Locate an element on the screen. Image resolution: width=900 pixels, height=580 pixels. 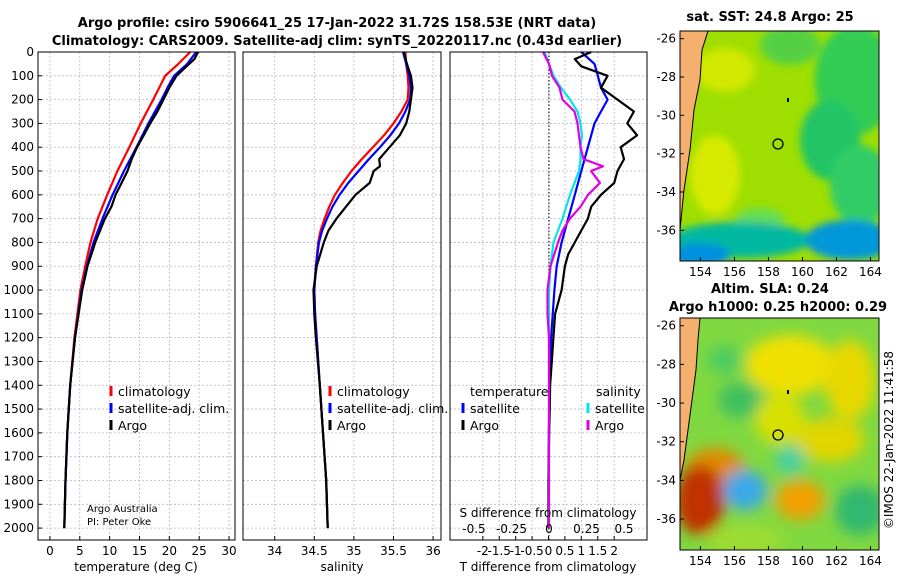
sla-field is located at coordinates (779, 442).